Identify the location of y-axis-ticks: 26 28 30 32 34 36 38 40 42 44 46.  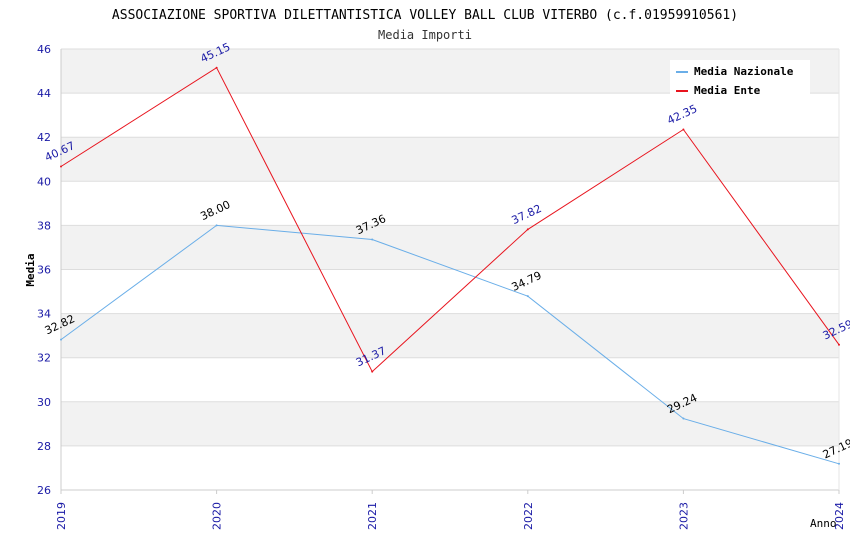
(44, 270).